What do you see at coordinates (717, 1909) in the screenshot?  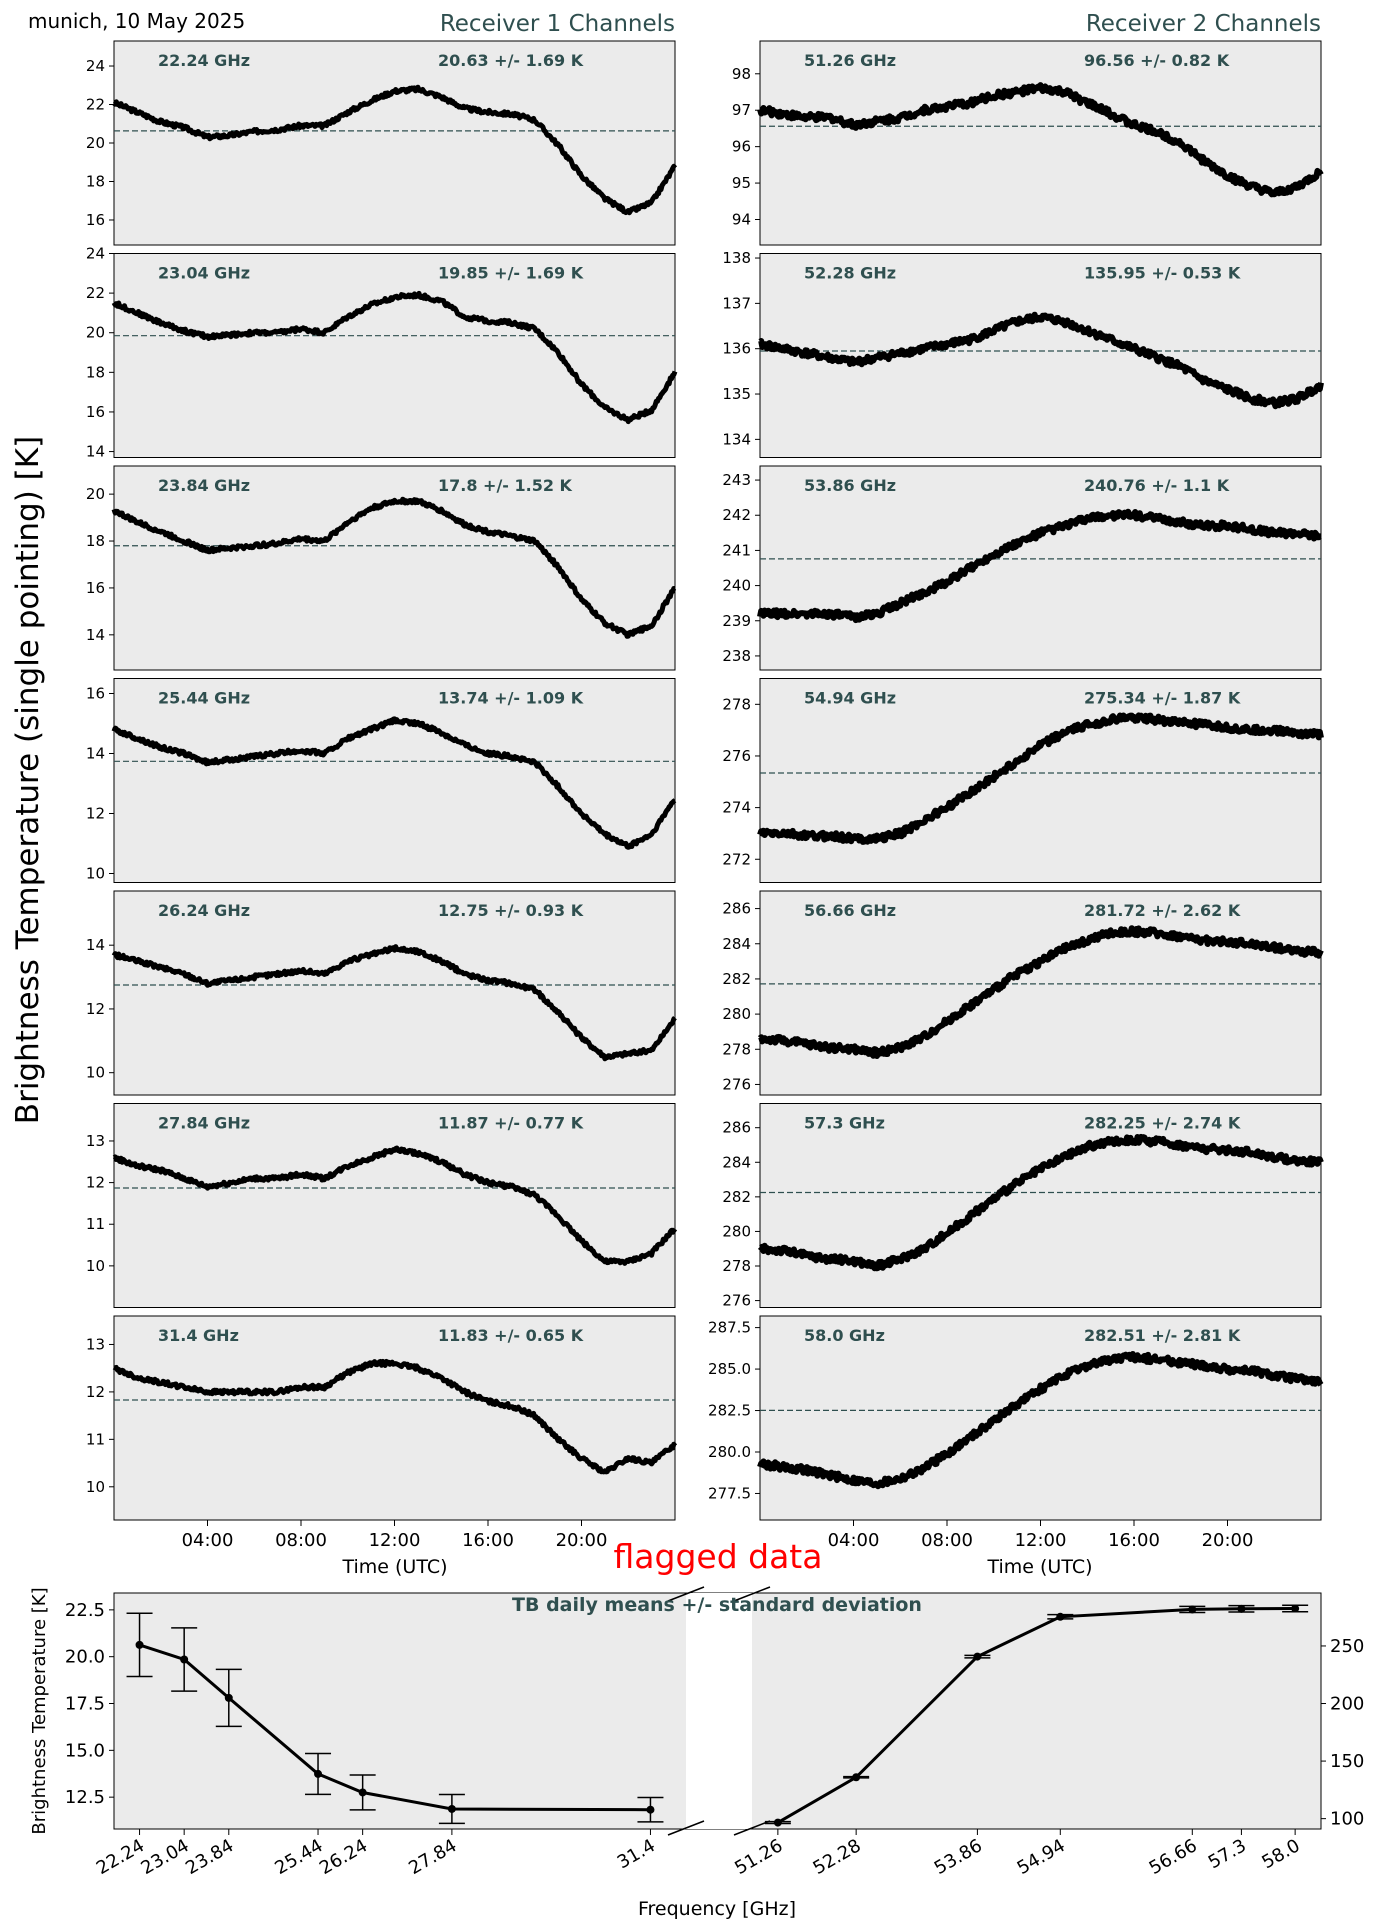 I see `summary-xlabel: Frequency [GHz]` at bounding box center [717, 1909].